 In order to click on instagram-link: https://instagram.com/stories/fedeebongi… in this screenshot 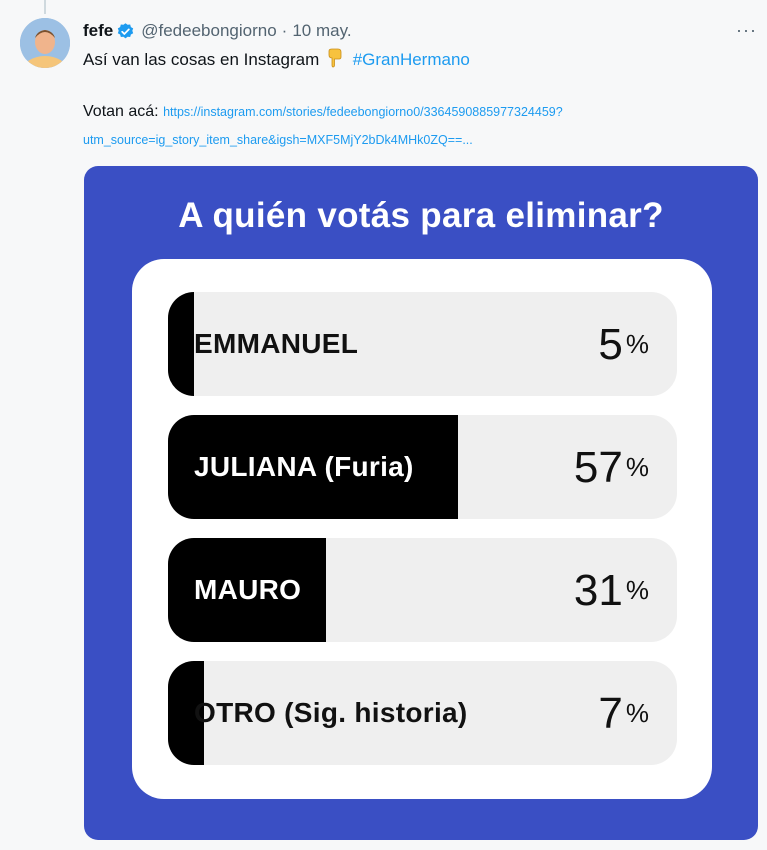, I will do `click(363, 112)`.